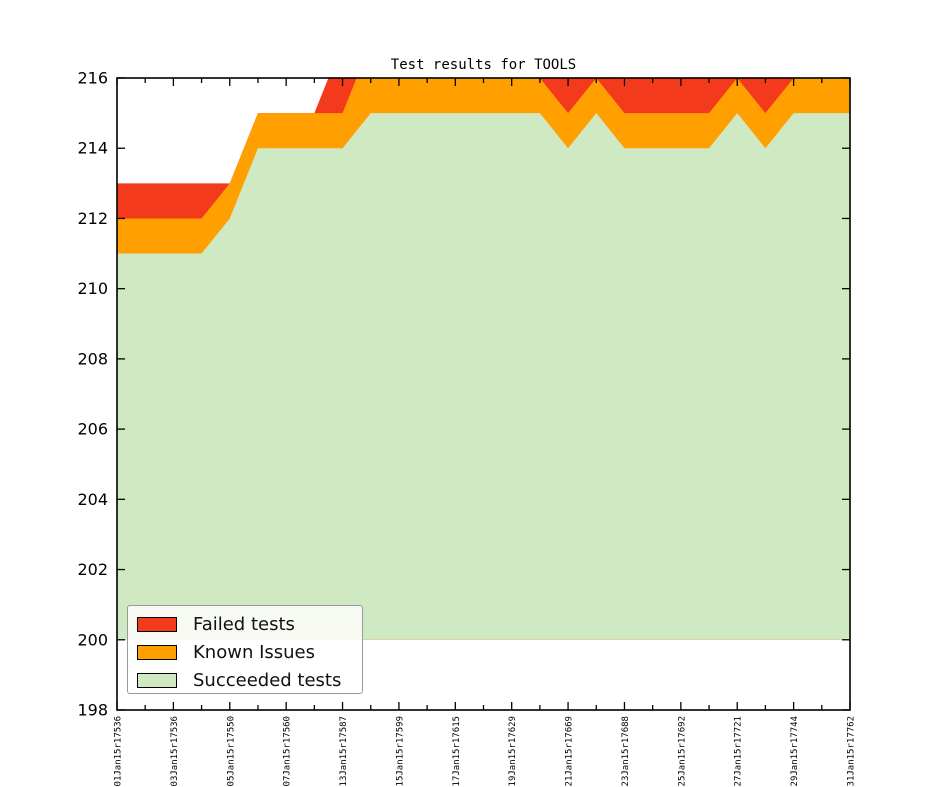  I want to click on y-tick-label: 202, so click(92, 569).